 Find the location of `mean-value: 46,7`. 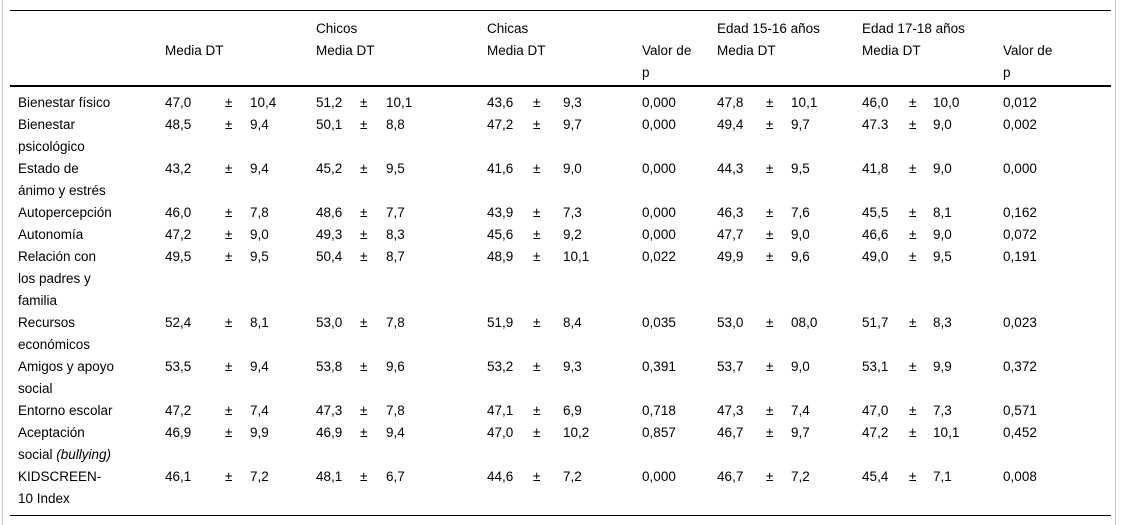

mean-value: 46,7 is located at coordinates (730, 432).